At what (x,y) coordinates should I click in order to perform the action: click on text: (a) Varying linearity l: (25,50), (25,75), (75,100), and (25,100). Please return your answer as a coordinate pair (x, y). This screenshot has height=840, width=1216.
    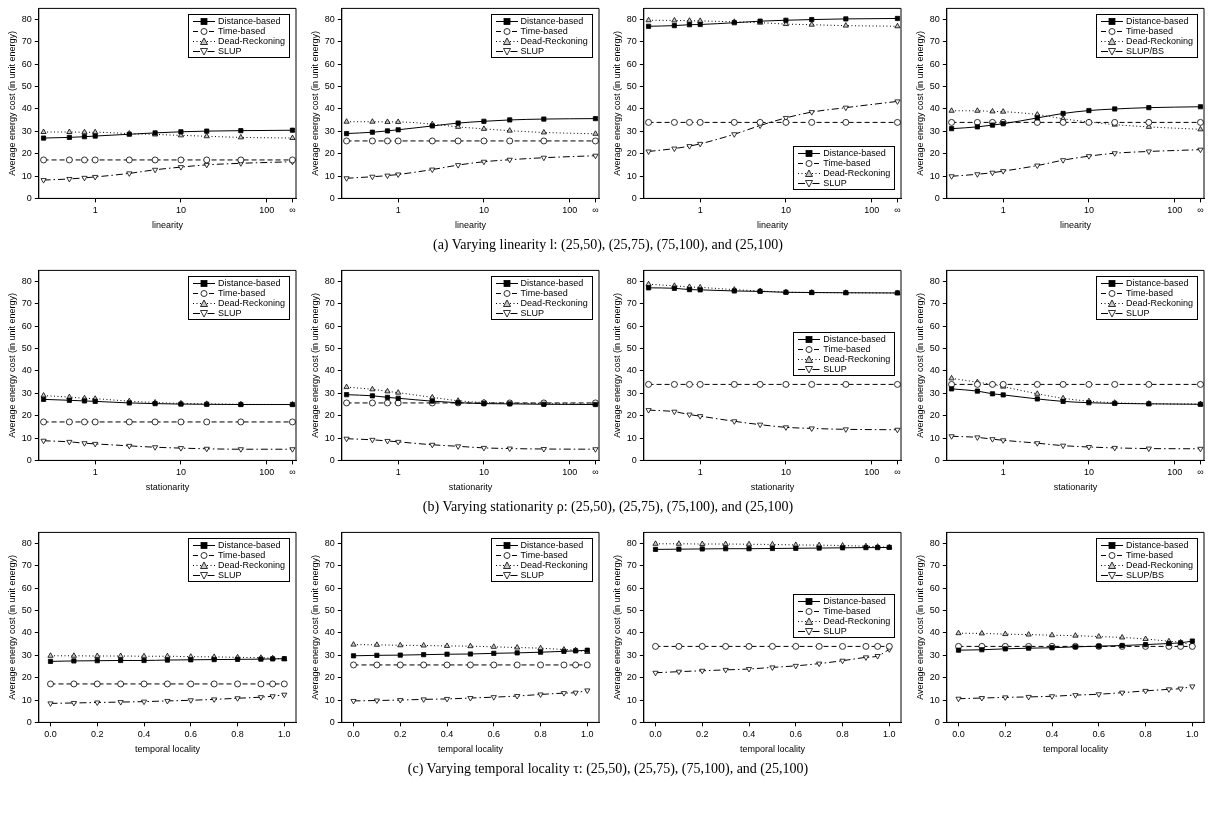
    Looking at the image, I should click on (608, 245).